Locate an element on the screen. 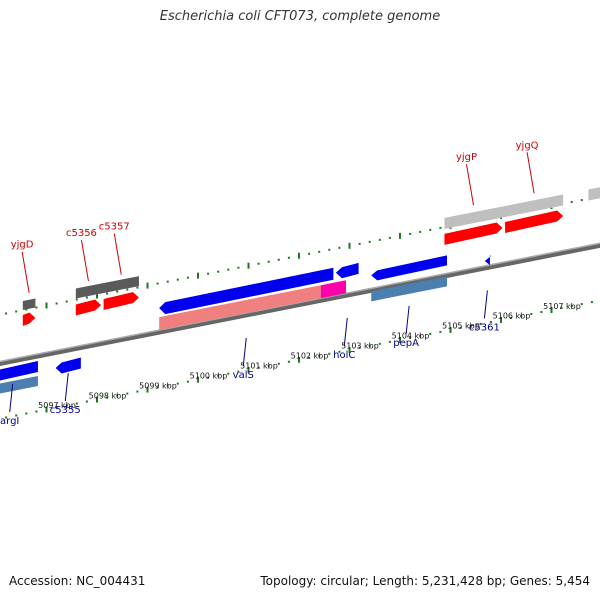  leader-line-holC is located at coordinates (345, 332).